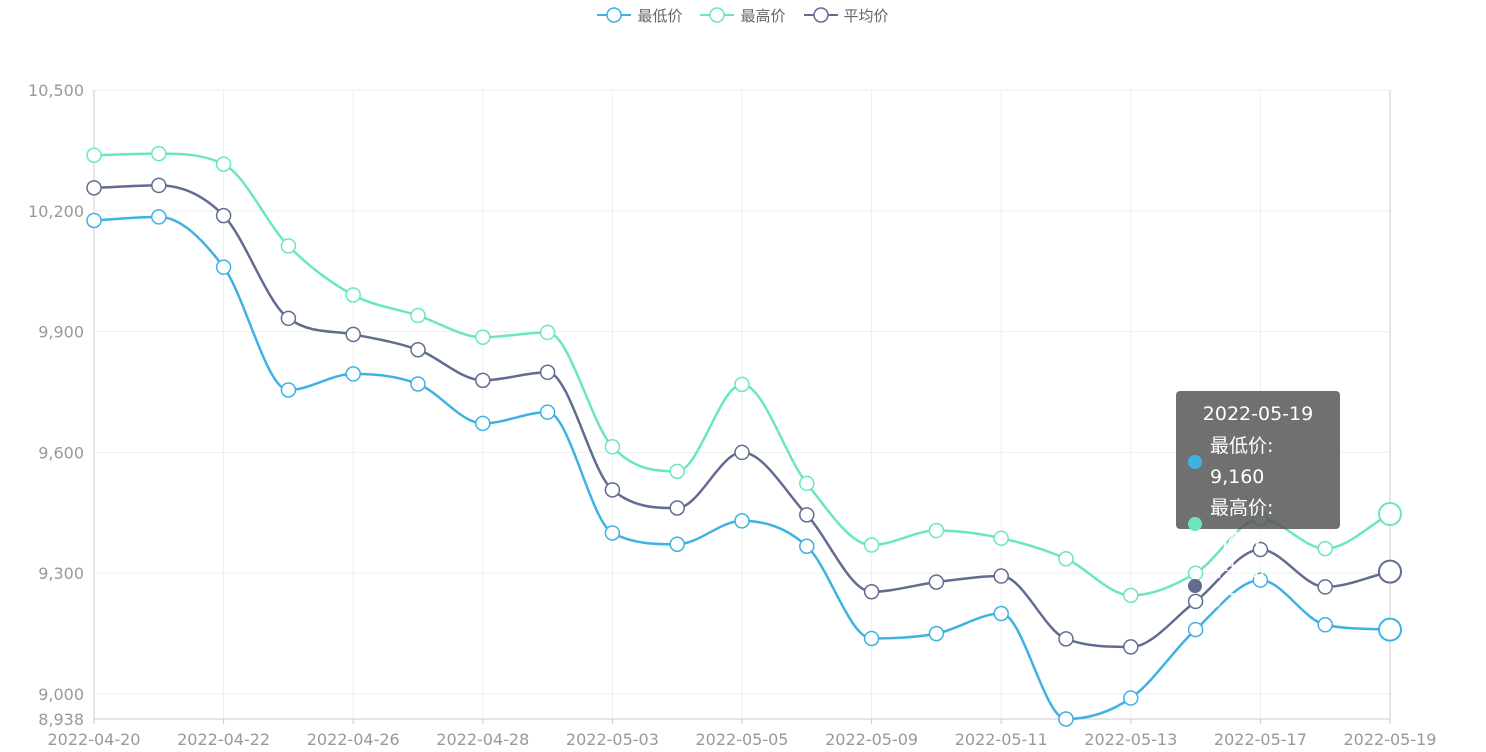 This screenshot has width=1486, height=752. What do you see at coordinates (1258, 414) in the screenshot?
I see `tooltip-title: 2022-05-19` at bounding box center [1258, 414].